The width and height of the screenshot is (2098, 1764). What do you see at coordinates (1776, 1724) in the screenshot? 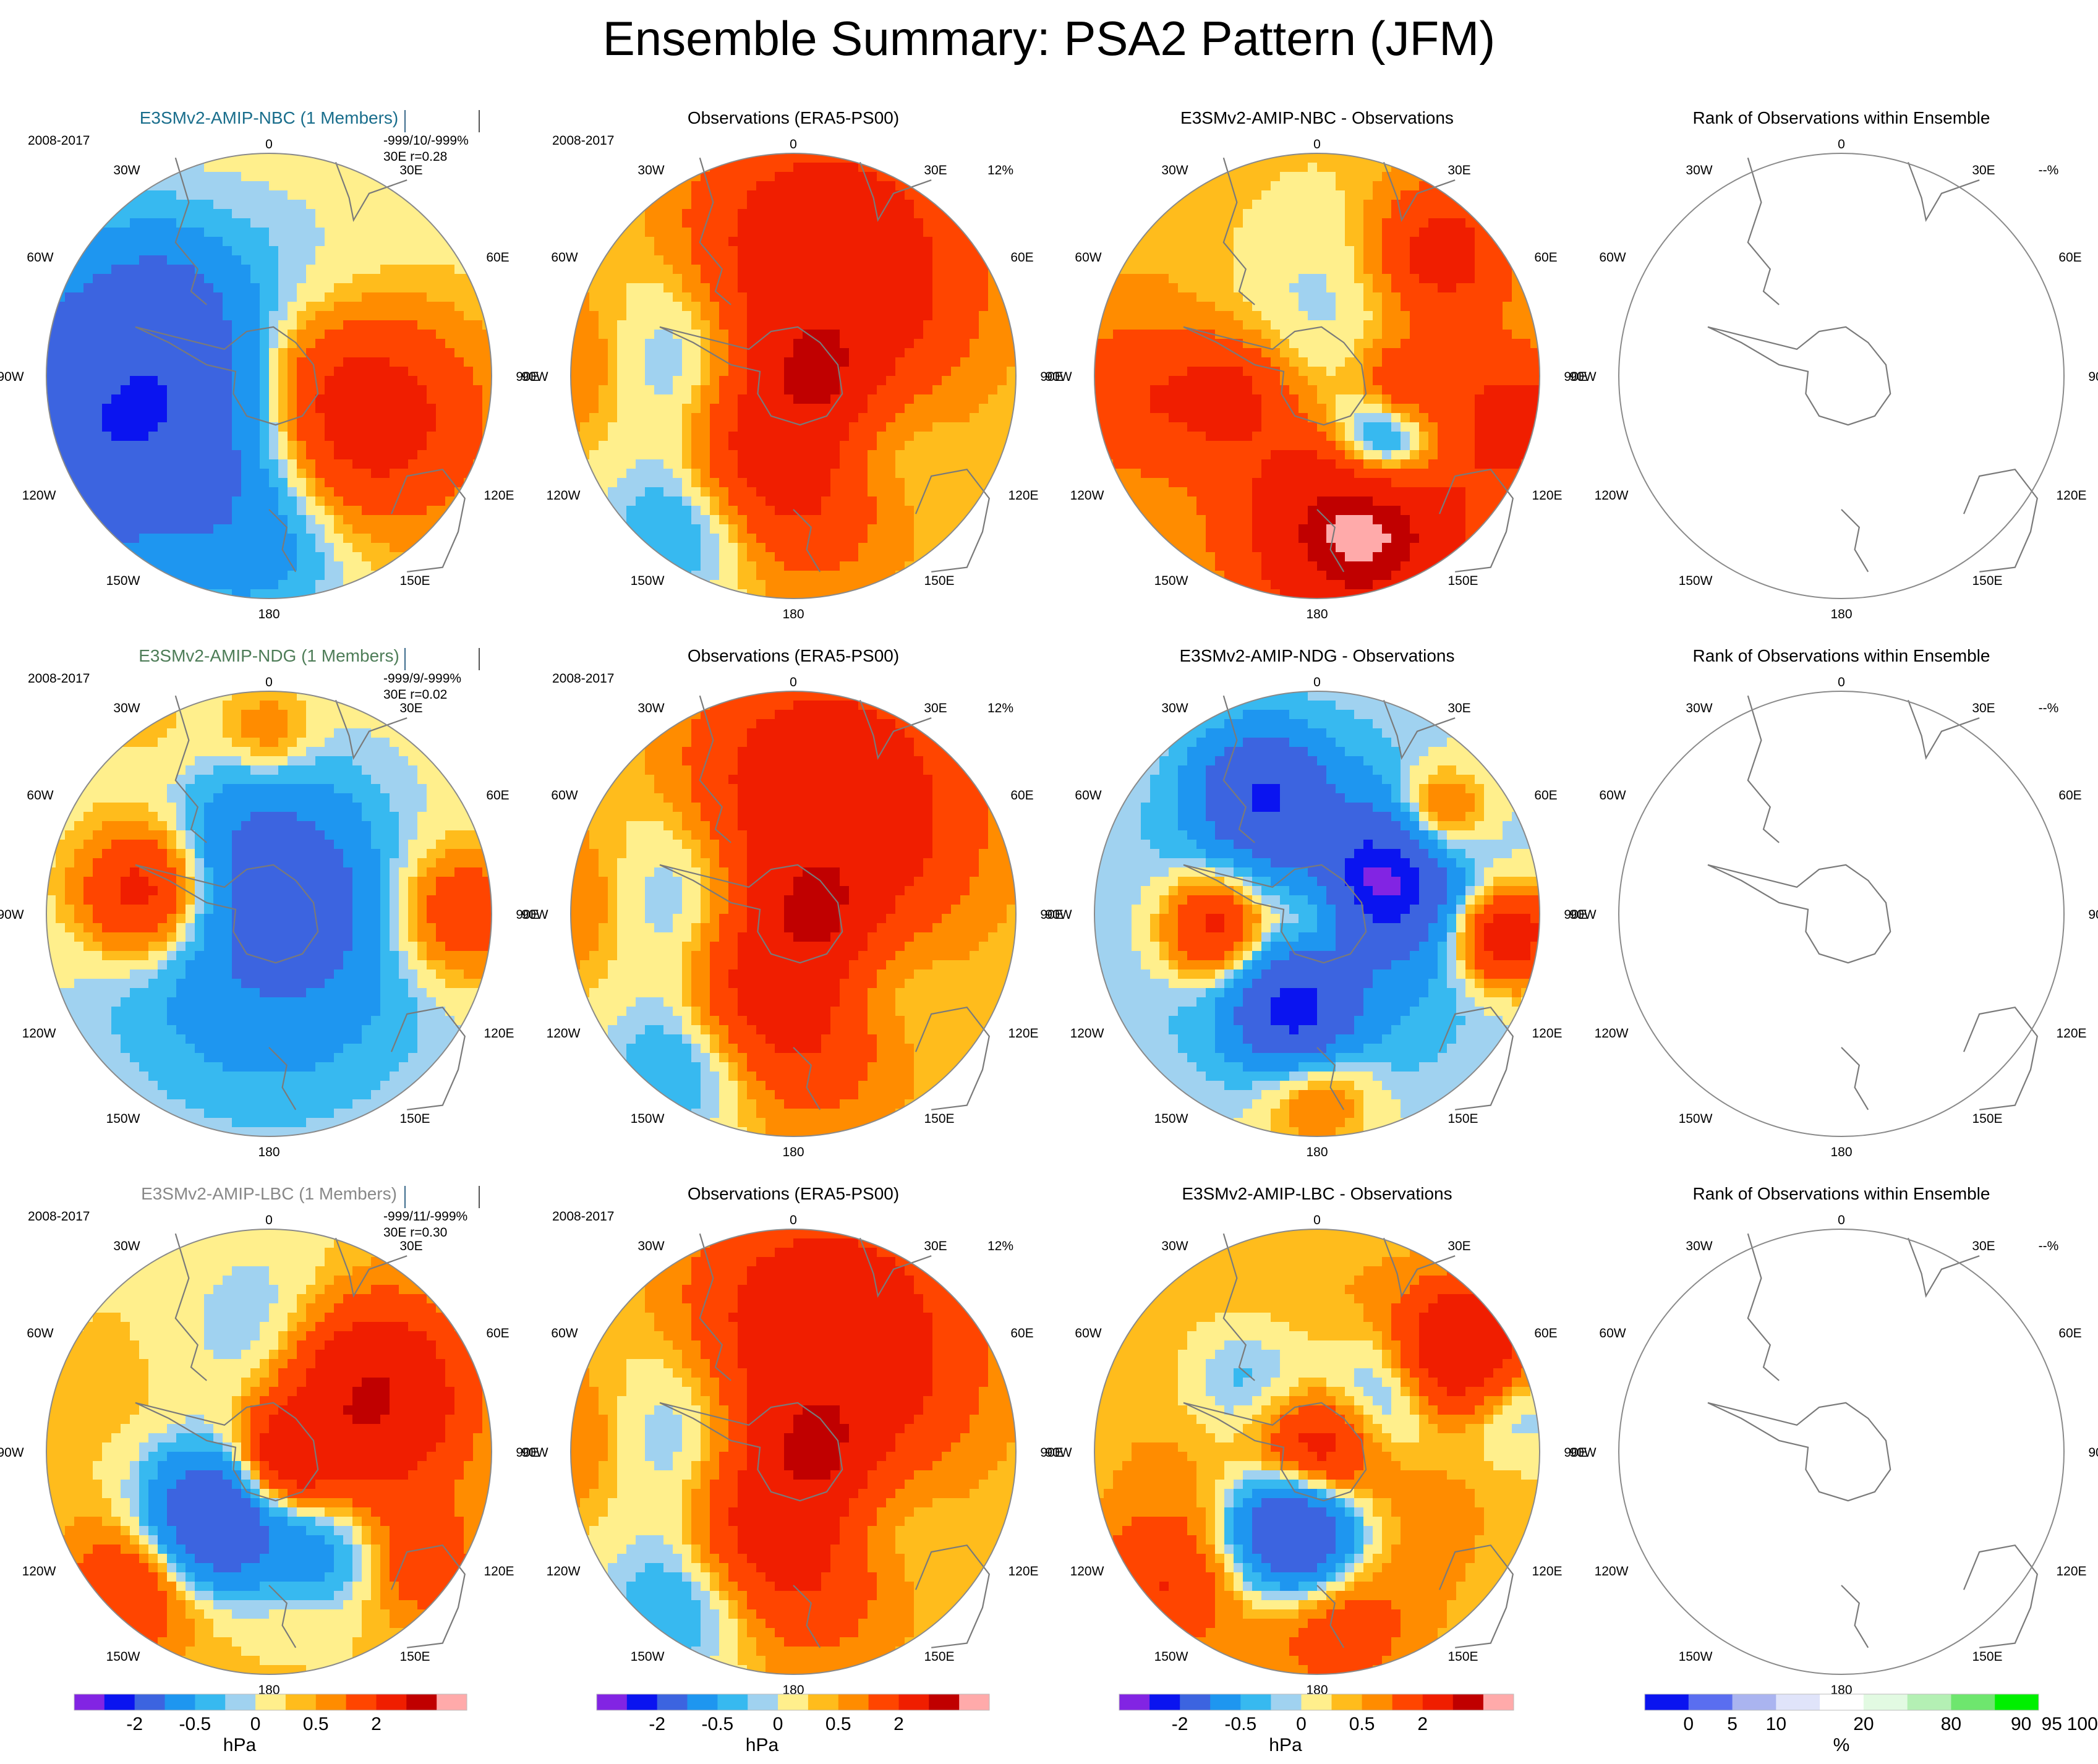
I see `colorbar-tick-label: 10` at bounding box center [1776, 1724].